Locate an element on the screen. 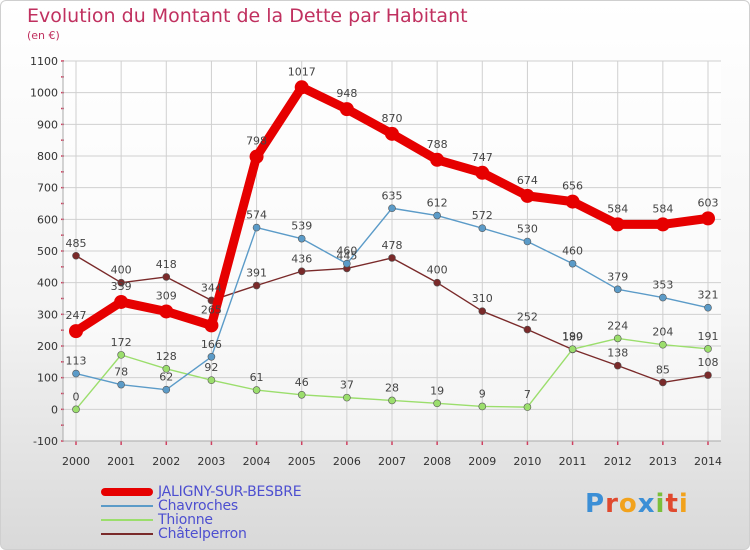 The image size is (750, 550). data-label: 478 is located at coordinates (392, 245).